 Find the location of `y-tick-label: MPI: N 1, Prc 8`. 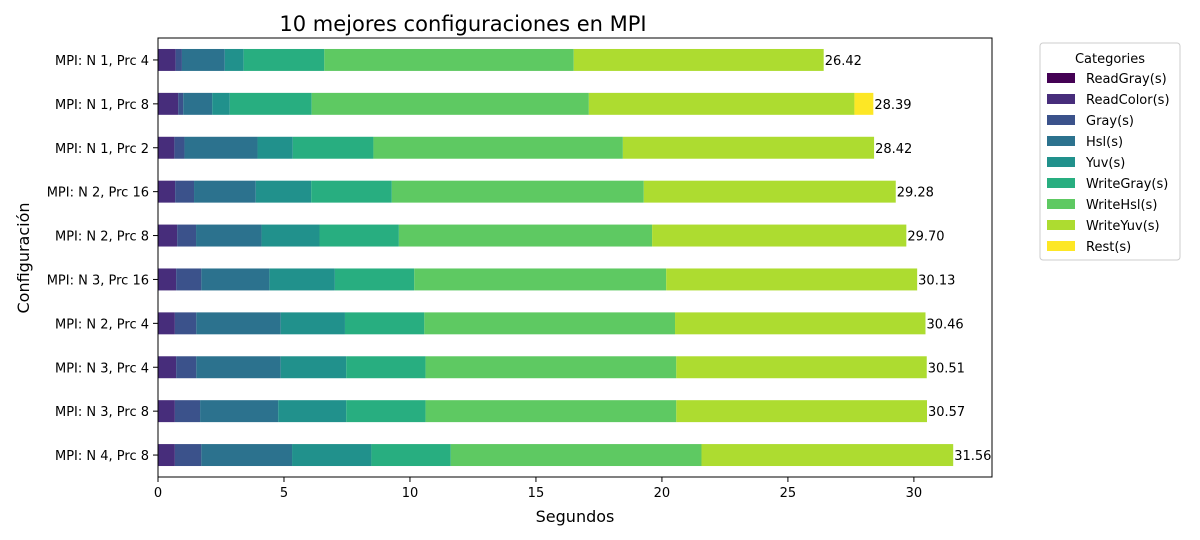

y-tick-label: MPI: N 1, Prc 8 is located at coordinates (102, 105).